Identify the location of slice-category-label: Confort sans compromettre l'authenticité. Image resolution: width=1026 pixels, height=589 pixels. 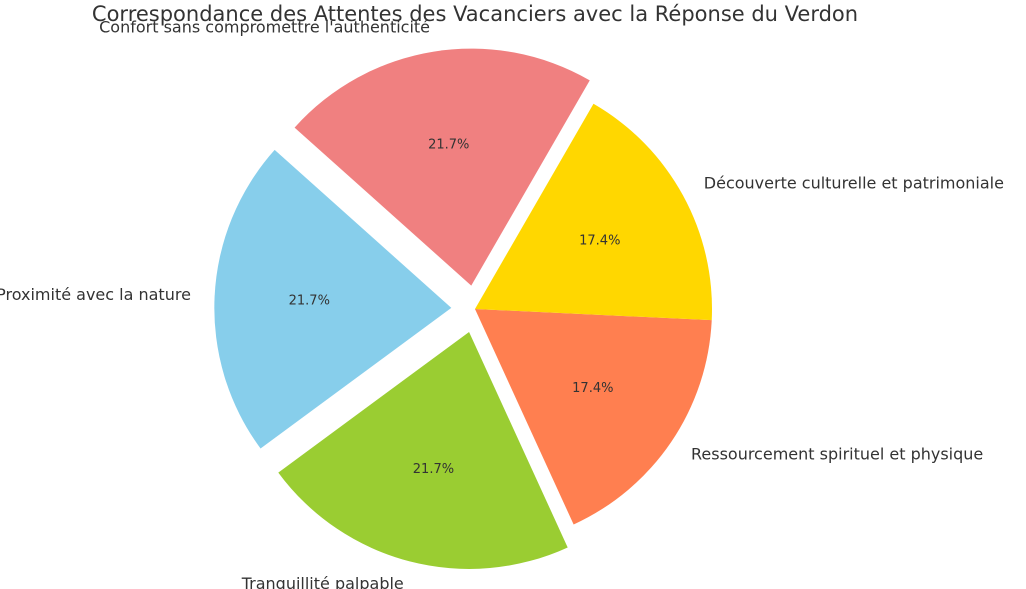
(264, 27).